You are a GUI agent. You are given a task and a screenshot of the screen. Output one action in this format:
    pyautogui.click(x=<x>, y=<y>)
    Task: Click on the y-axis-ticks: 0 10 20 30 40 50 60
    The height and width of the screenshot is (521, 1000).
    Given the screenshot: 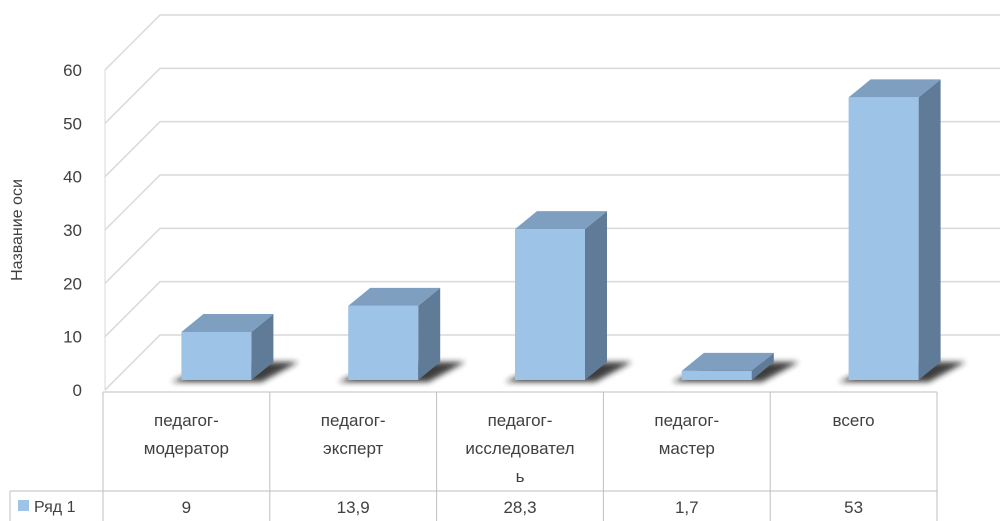 What is the action you would take?
    pyautogui.click(x=72, y=230)
    